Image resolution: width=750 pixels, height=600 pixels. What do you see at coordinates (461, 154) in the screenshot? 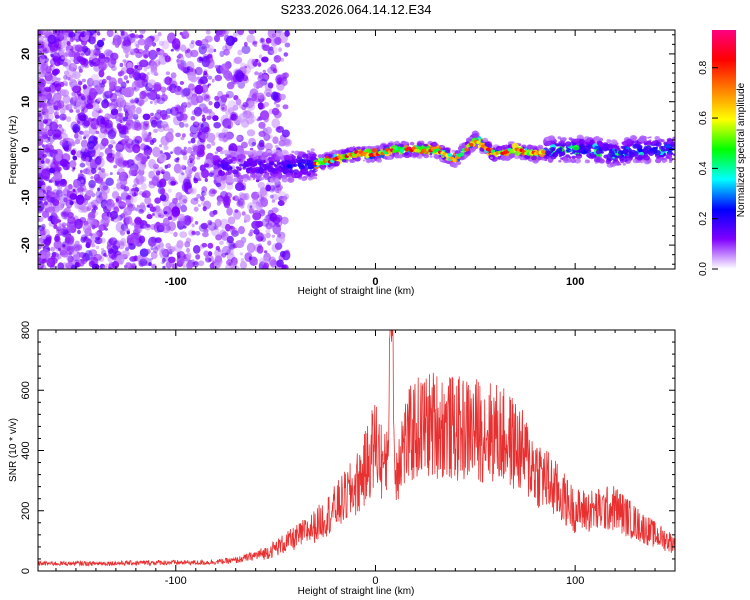
I see `ridge-core-blob` at bounding box center [461, 154].